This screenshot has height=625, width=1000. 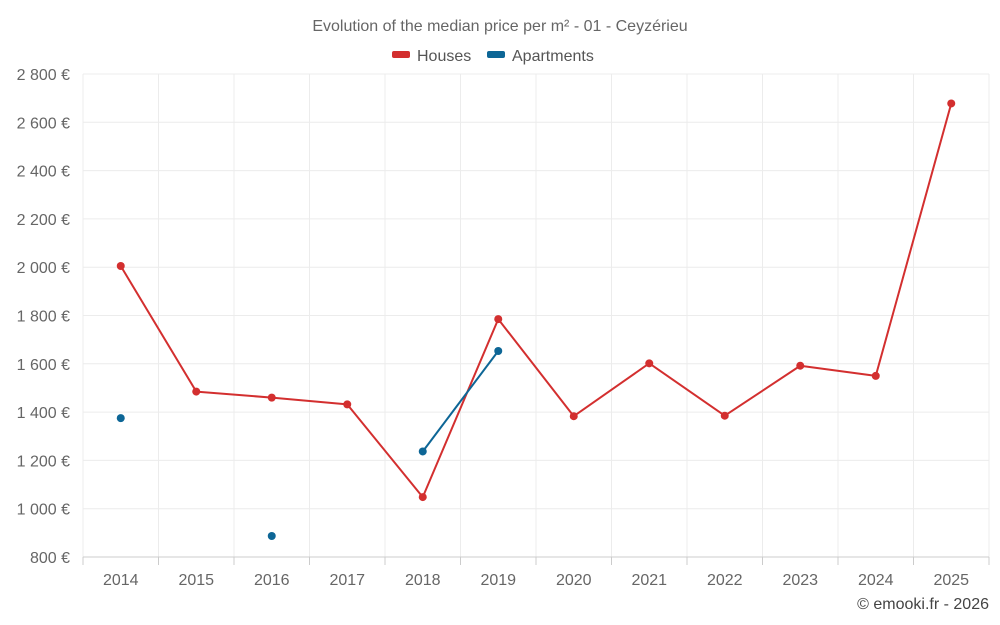 I want to click on legend-swatch-houses, so click(x=401, y=54).